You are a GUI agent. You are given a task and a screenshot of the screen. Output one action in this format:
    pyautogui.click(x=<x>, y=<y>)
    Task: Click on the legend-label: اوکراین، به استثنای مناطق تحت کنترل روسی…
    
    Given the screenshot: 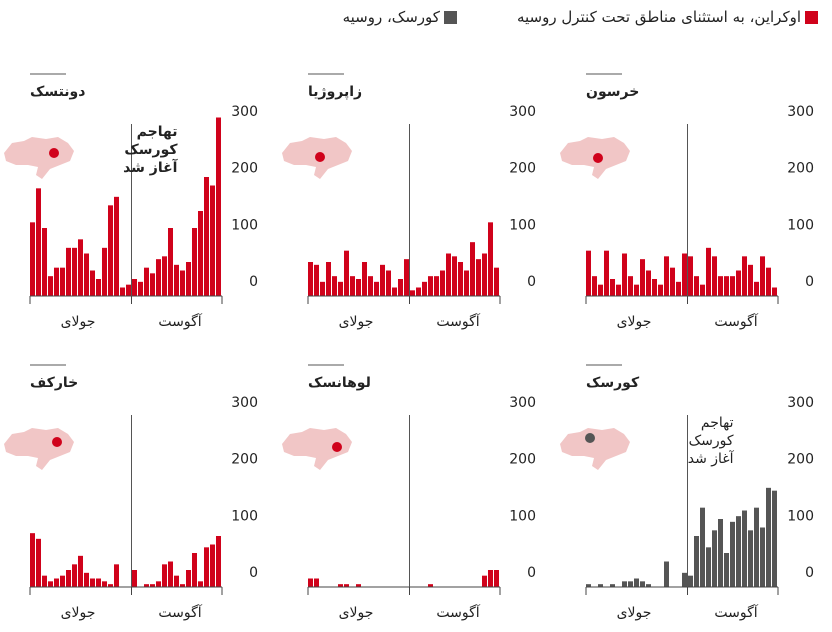 What is the action you would take?
    pyautogui.click(x=658, y=17)
    